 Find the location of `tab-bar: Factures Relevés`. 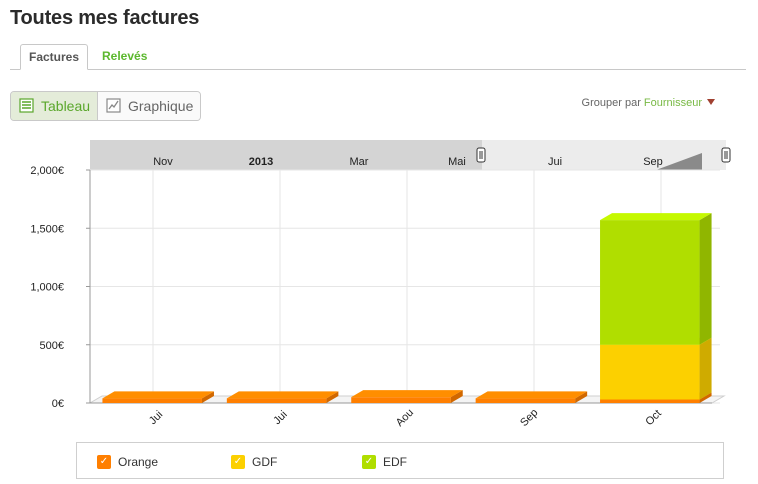

tab-bar: Factures Relevés is located at coordinates (378, 57).